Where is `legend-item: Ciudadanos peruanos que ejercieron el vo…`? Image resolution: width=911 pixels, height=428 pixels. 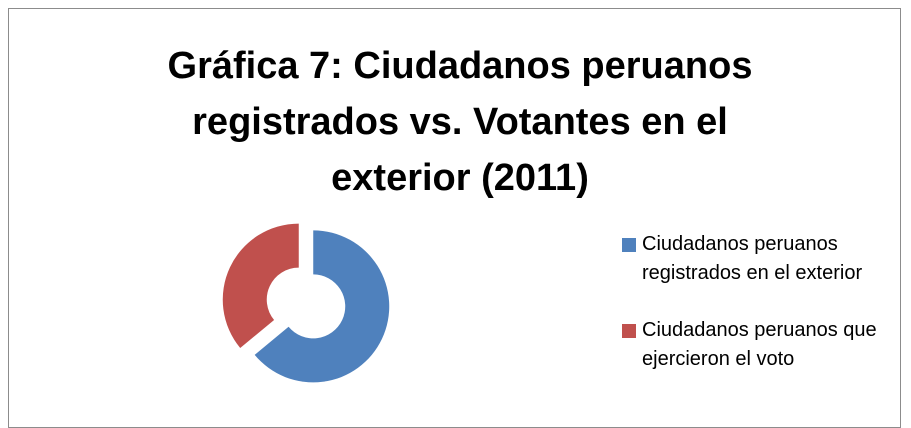 legend-item: Ciudadanos peruanos que ejercieron el vo… is located at coordinates (757, 345).